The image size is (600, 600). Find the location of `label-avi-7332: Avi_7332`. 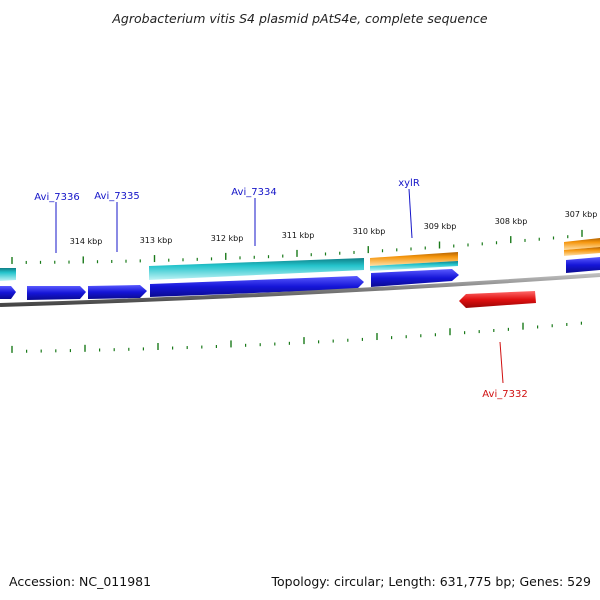

label-avi-7332: Avi_7332 is located at coordinates (504, 394).